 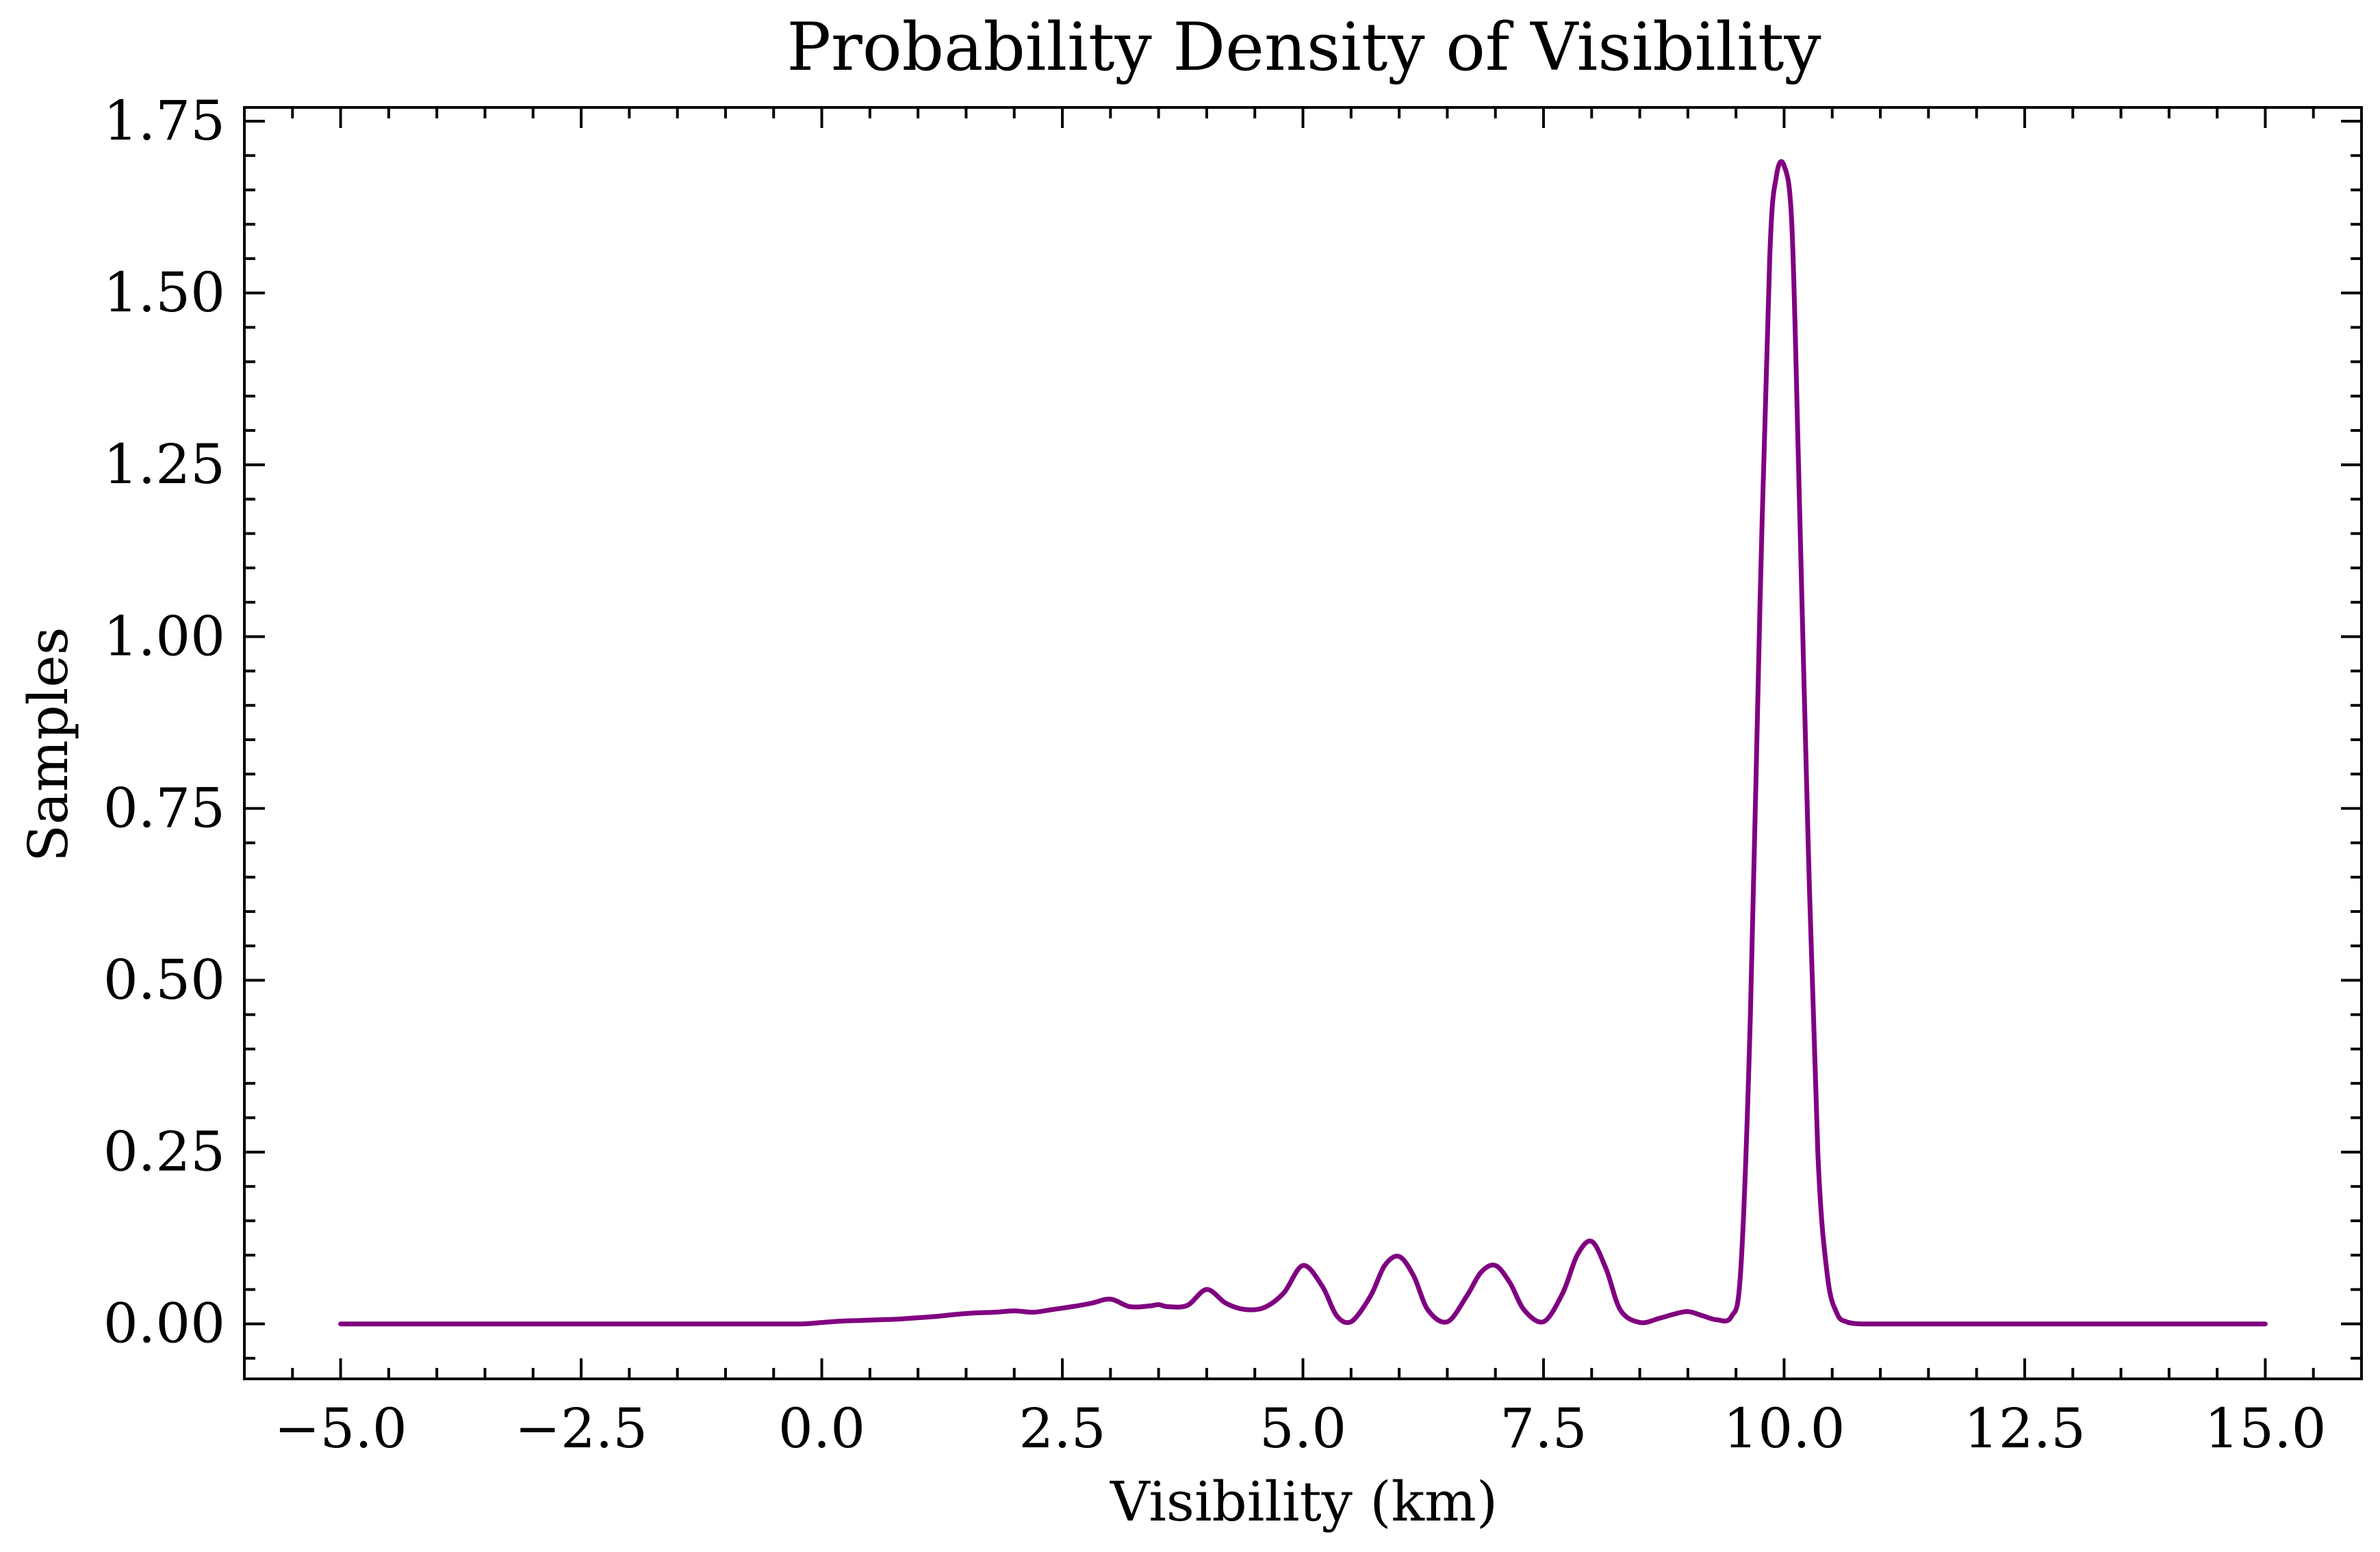 I want to click on y-tick-label: 1.00, so click(x=164, y=636).